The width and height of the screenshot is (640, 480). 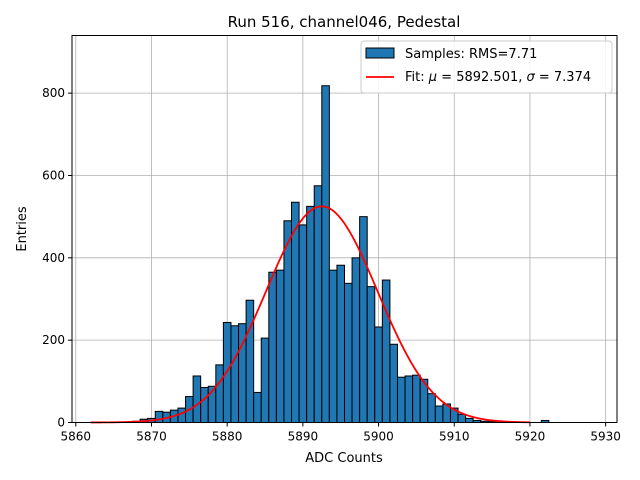 What do you see at coordinates (380, 53) in the screenshot?
I see `legend-bars-swatch` at bounding box center [380, 53].